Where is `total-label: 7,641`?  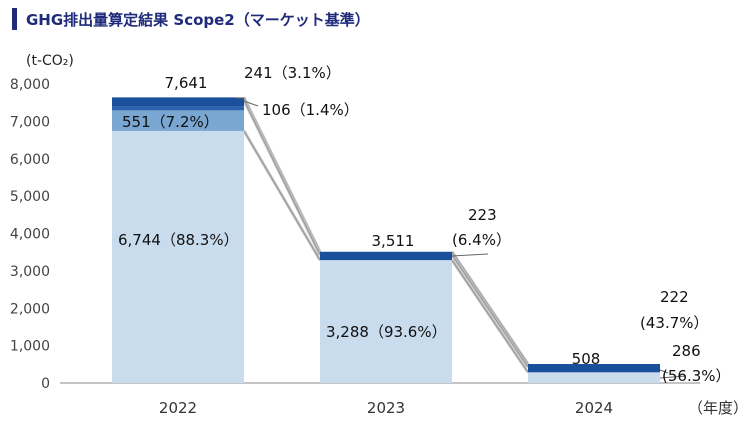 total-label: 7,641 is located at coordinates (186, 83).